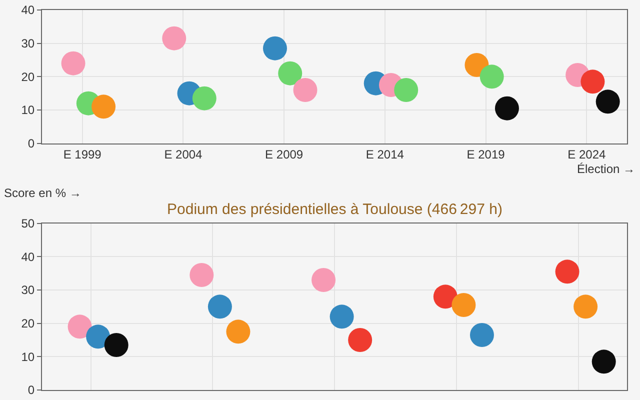 Image resolution: width=640 pixels, height=400 pixels. Describe the element at coordinates (284, 155) in the screenshot. I see `x-tick-label: E 2009` at that location.